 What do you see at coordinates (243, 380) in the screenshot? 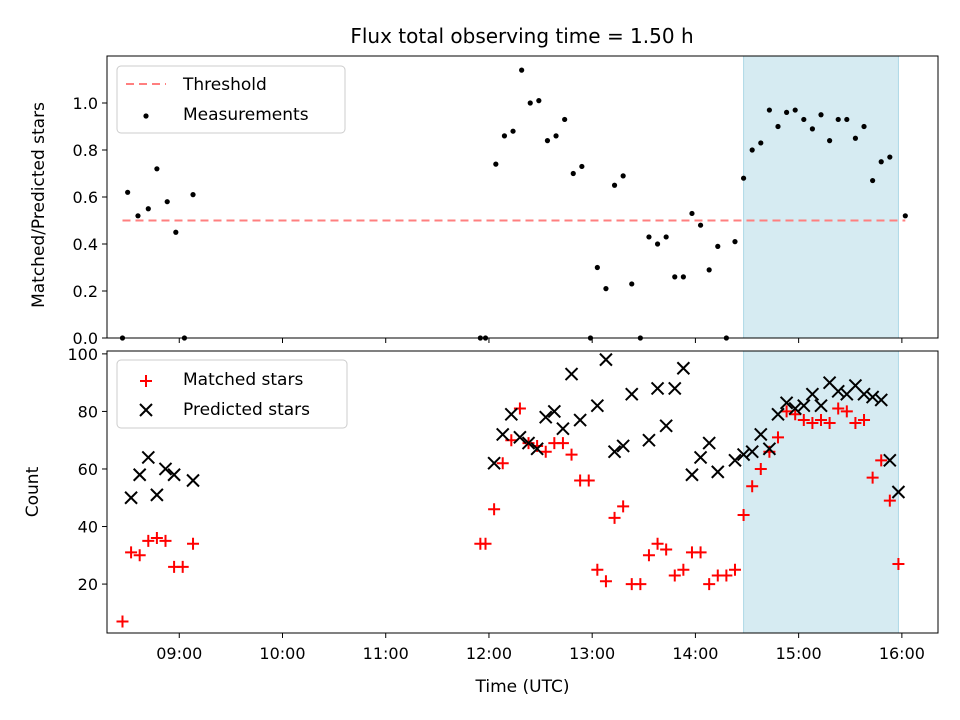
I see `legend-matched-label: Matched stars` at bounding box center [243, 380].